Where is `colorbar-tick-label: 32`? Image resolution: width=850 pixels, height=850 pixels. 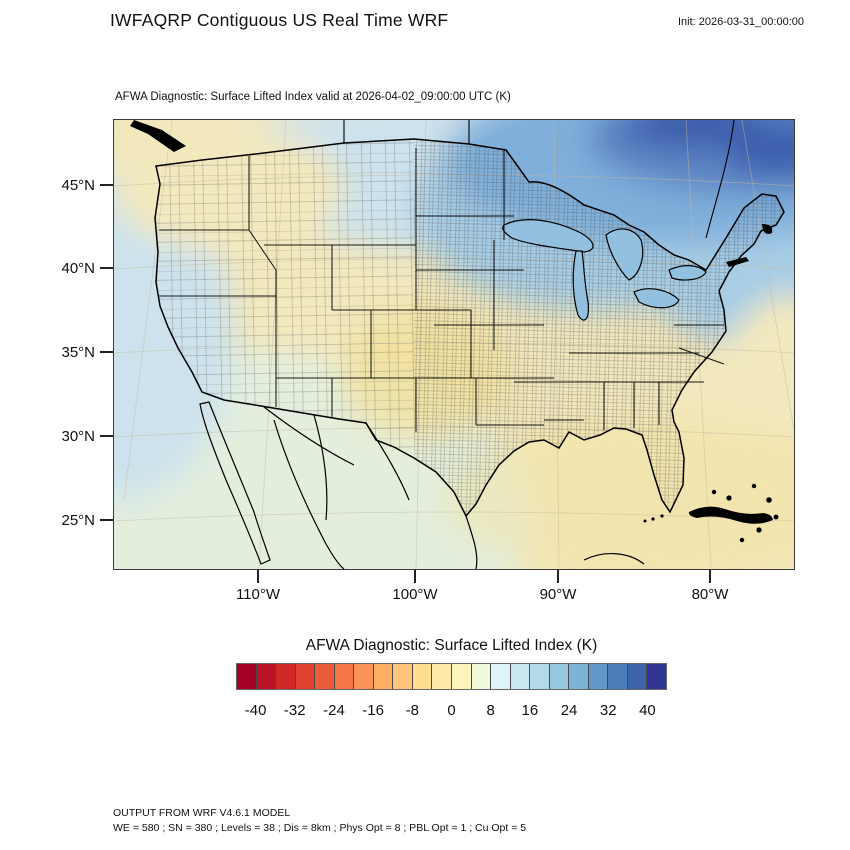
colorbar-tick-label: 32 is located at coordinates (608, 710).